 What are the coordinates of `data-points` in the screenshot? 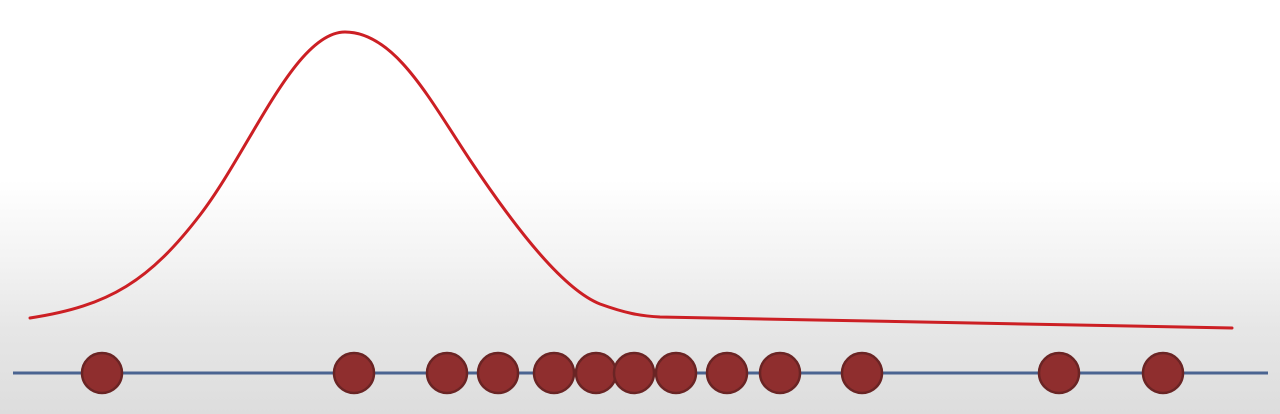 It's located at (632, 373).